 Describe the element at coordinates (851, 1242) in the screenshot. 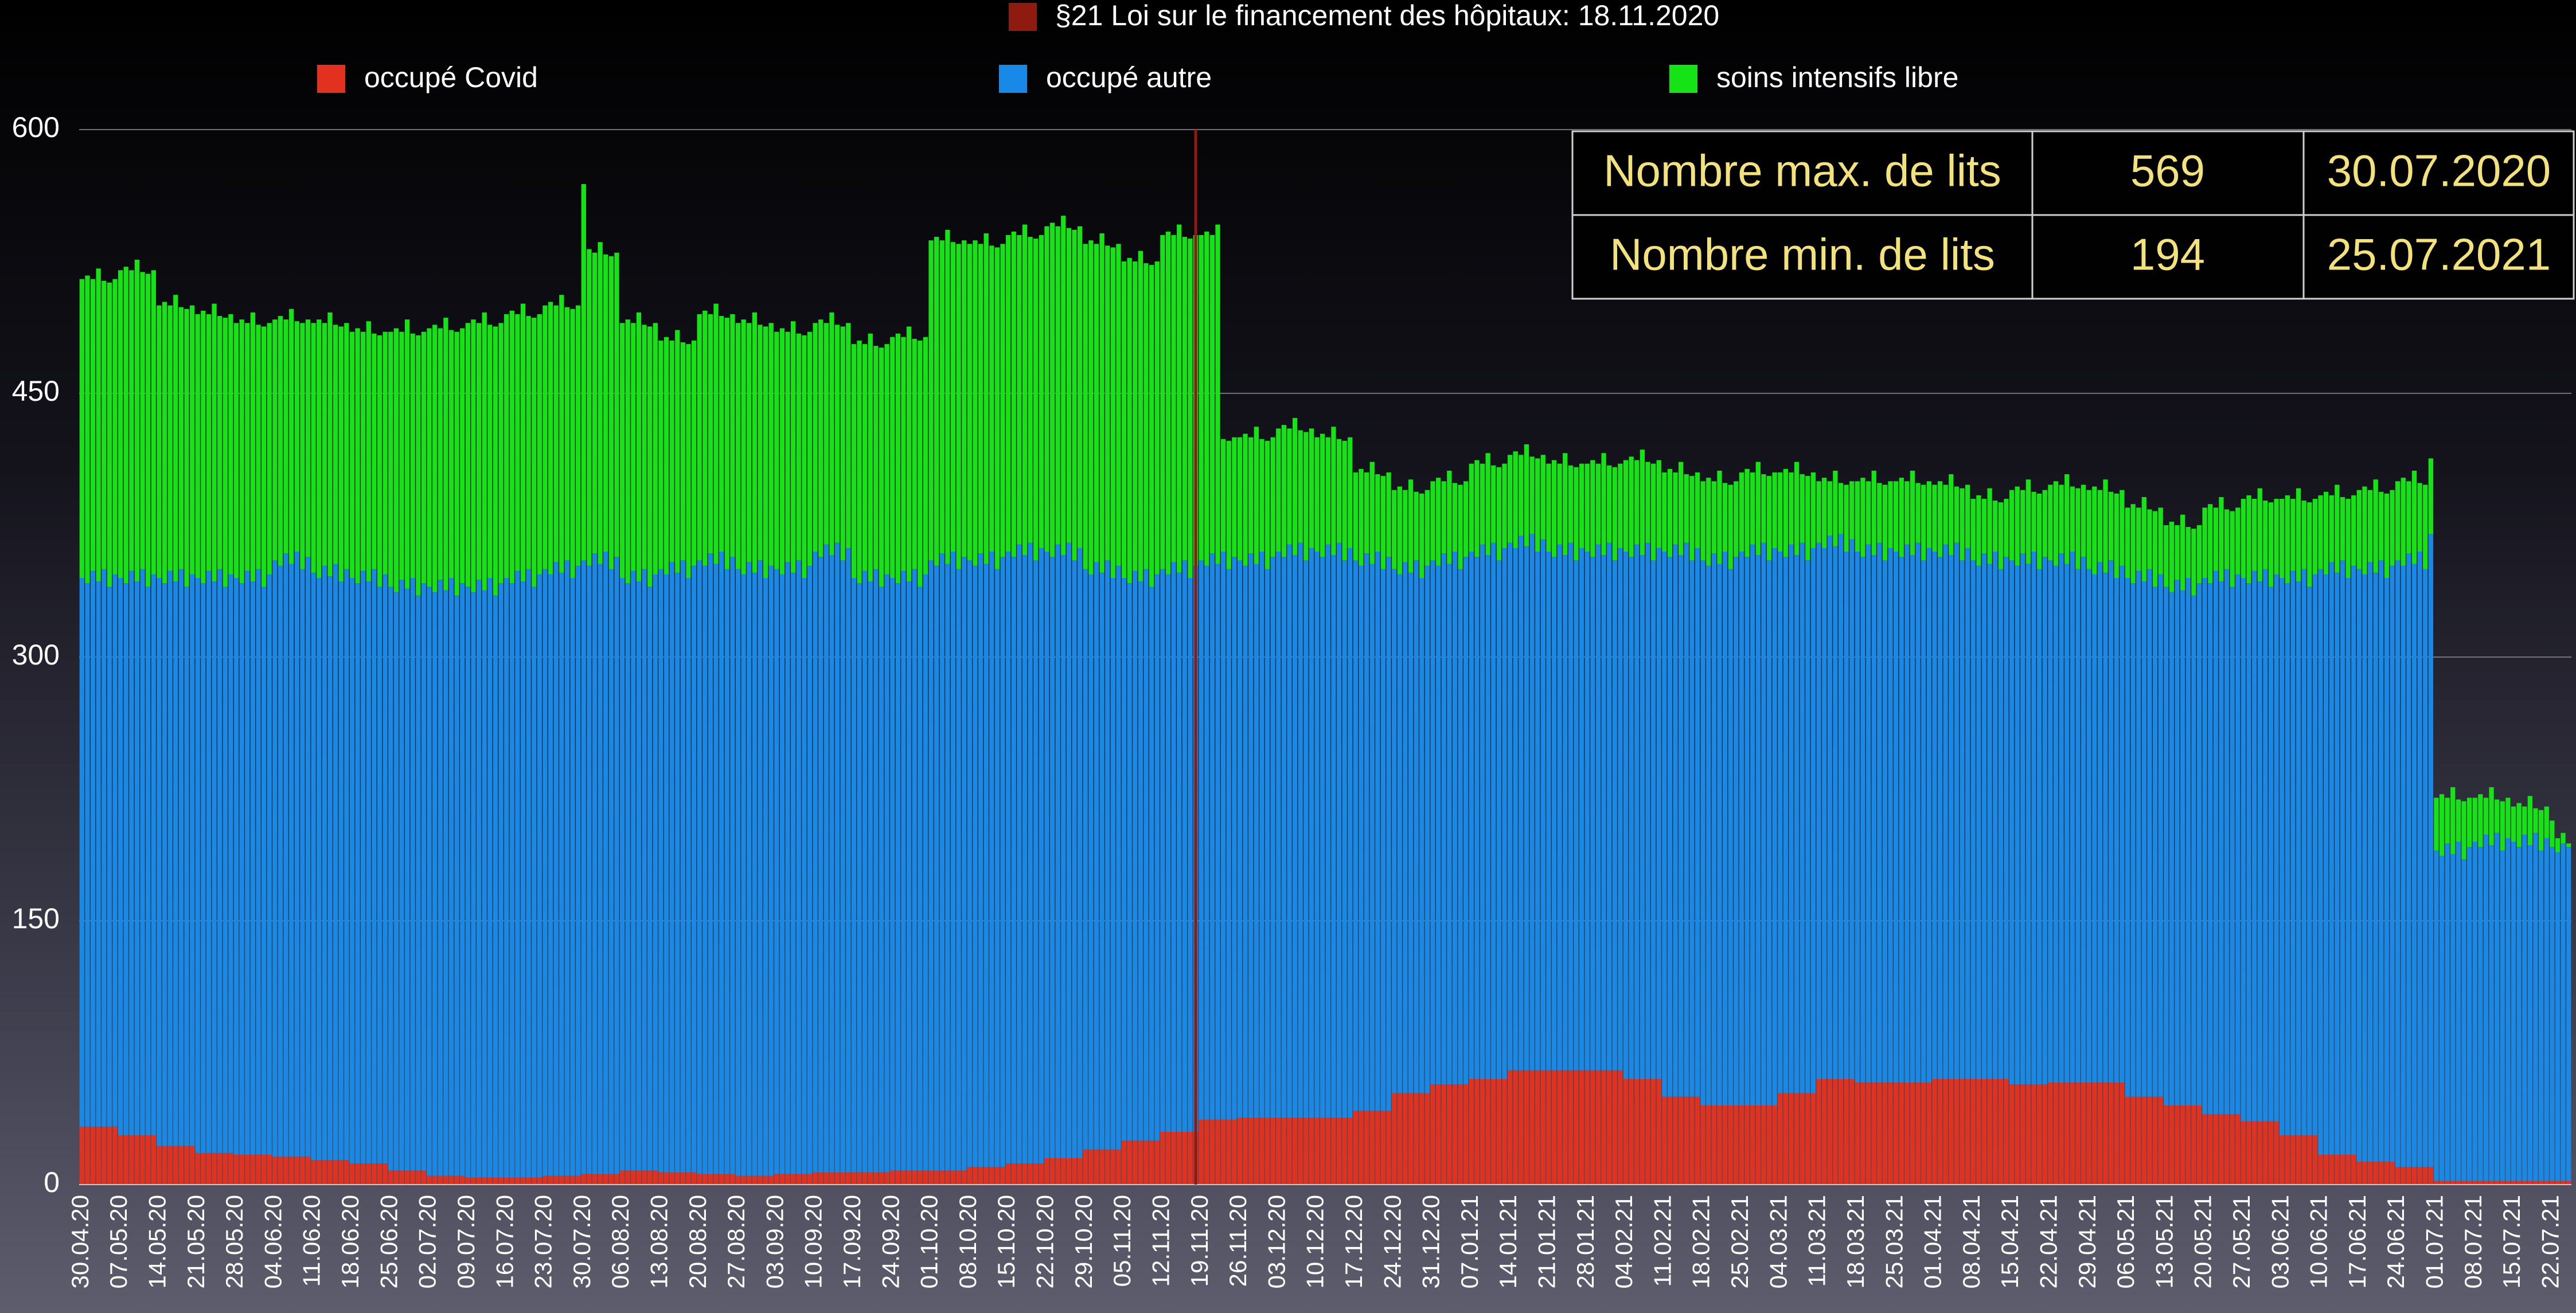

I see `x-tick-label: 17.09.20` at that location.